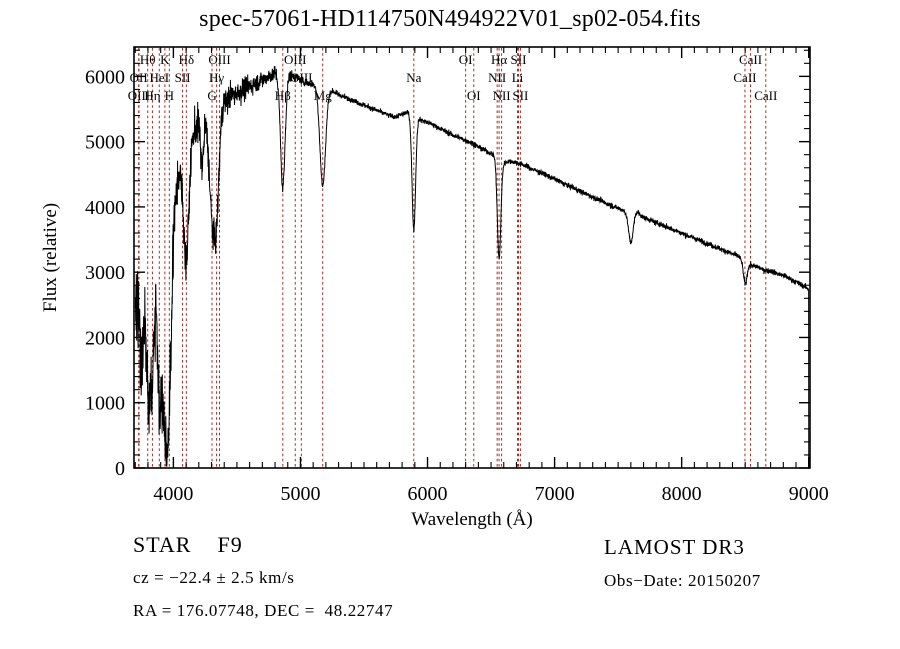 This screenshot has width=900, height=649. Describe the element at coordinates (148, 59) in the screenshot. I see `spectral-line-label: Hθ` at that location.